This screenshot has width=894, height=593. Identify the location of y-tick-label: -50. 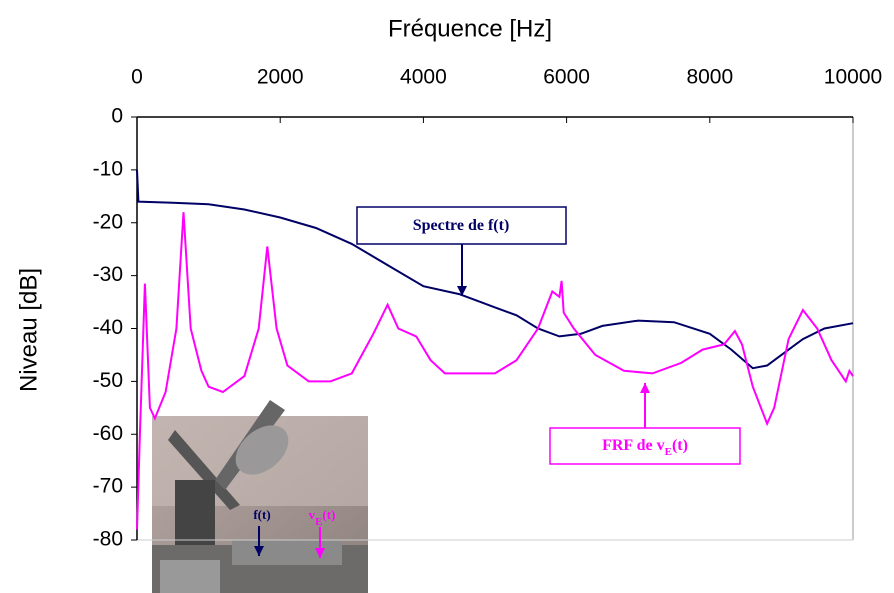
(108, 380).